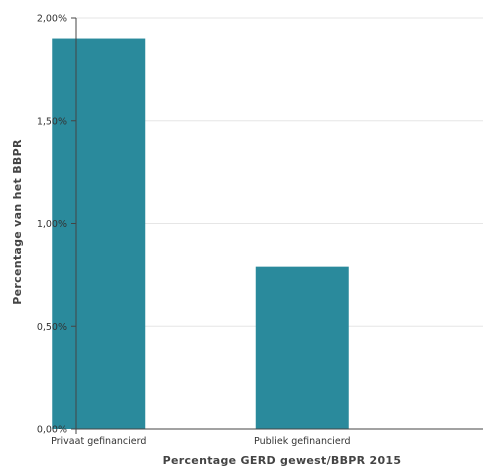 This screenshot has width=483, height=467. What do you see at coordinates (52, 224) in the screenshot?
I see `y-tick-label: 1,00%` at bounding box center [52, 224].